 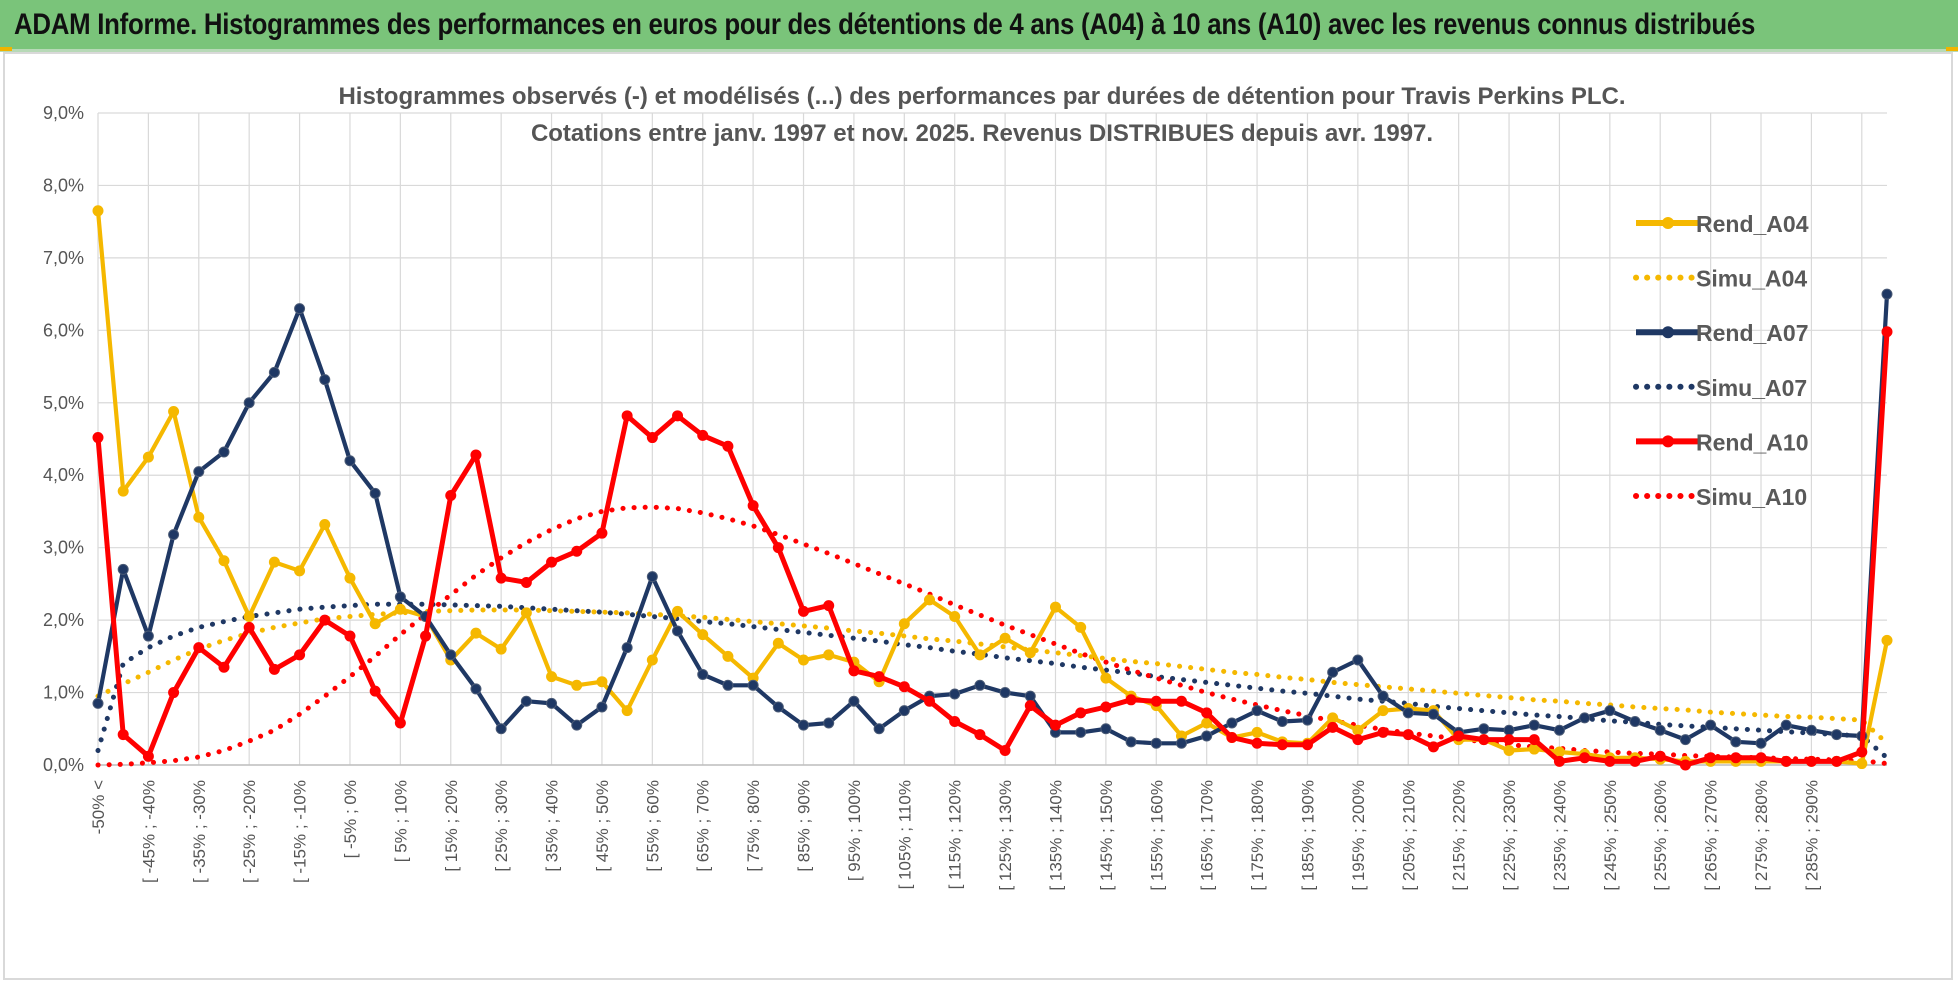 What do you see at coordinates (63, 765) in the screenshot?
I see `y-tick-label: 0,0%` at bounding box center [63, 765].